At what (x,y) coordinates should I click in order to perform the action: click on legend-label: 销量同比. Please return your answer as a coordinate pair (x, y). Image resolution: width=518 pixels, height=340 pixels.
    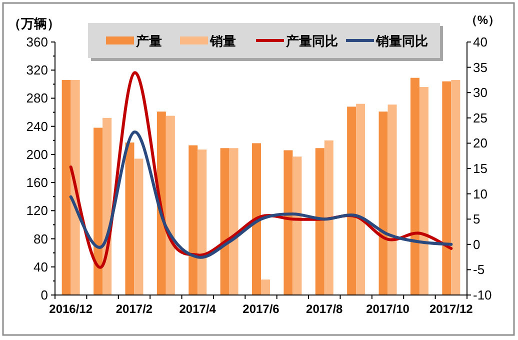
    Looking at the image, I should click on (401, 41).